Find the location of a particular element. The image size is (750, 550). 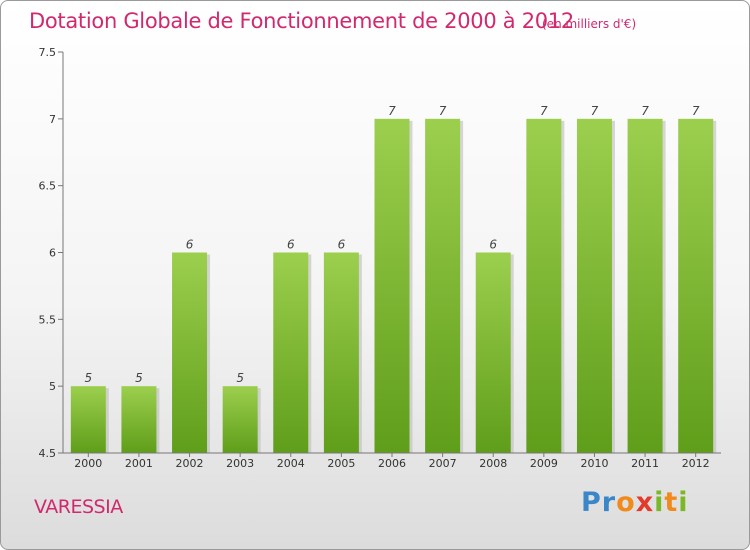

commune-name: VARESSIA is located at coordinates (78, 507).